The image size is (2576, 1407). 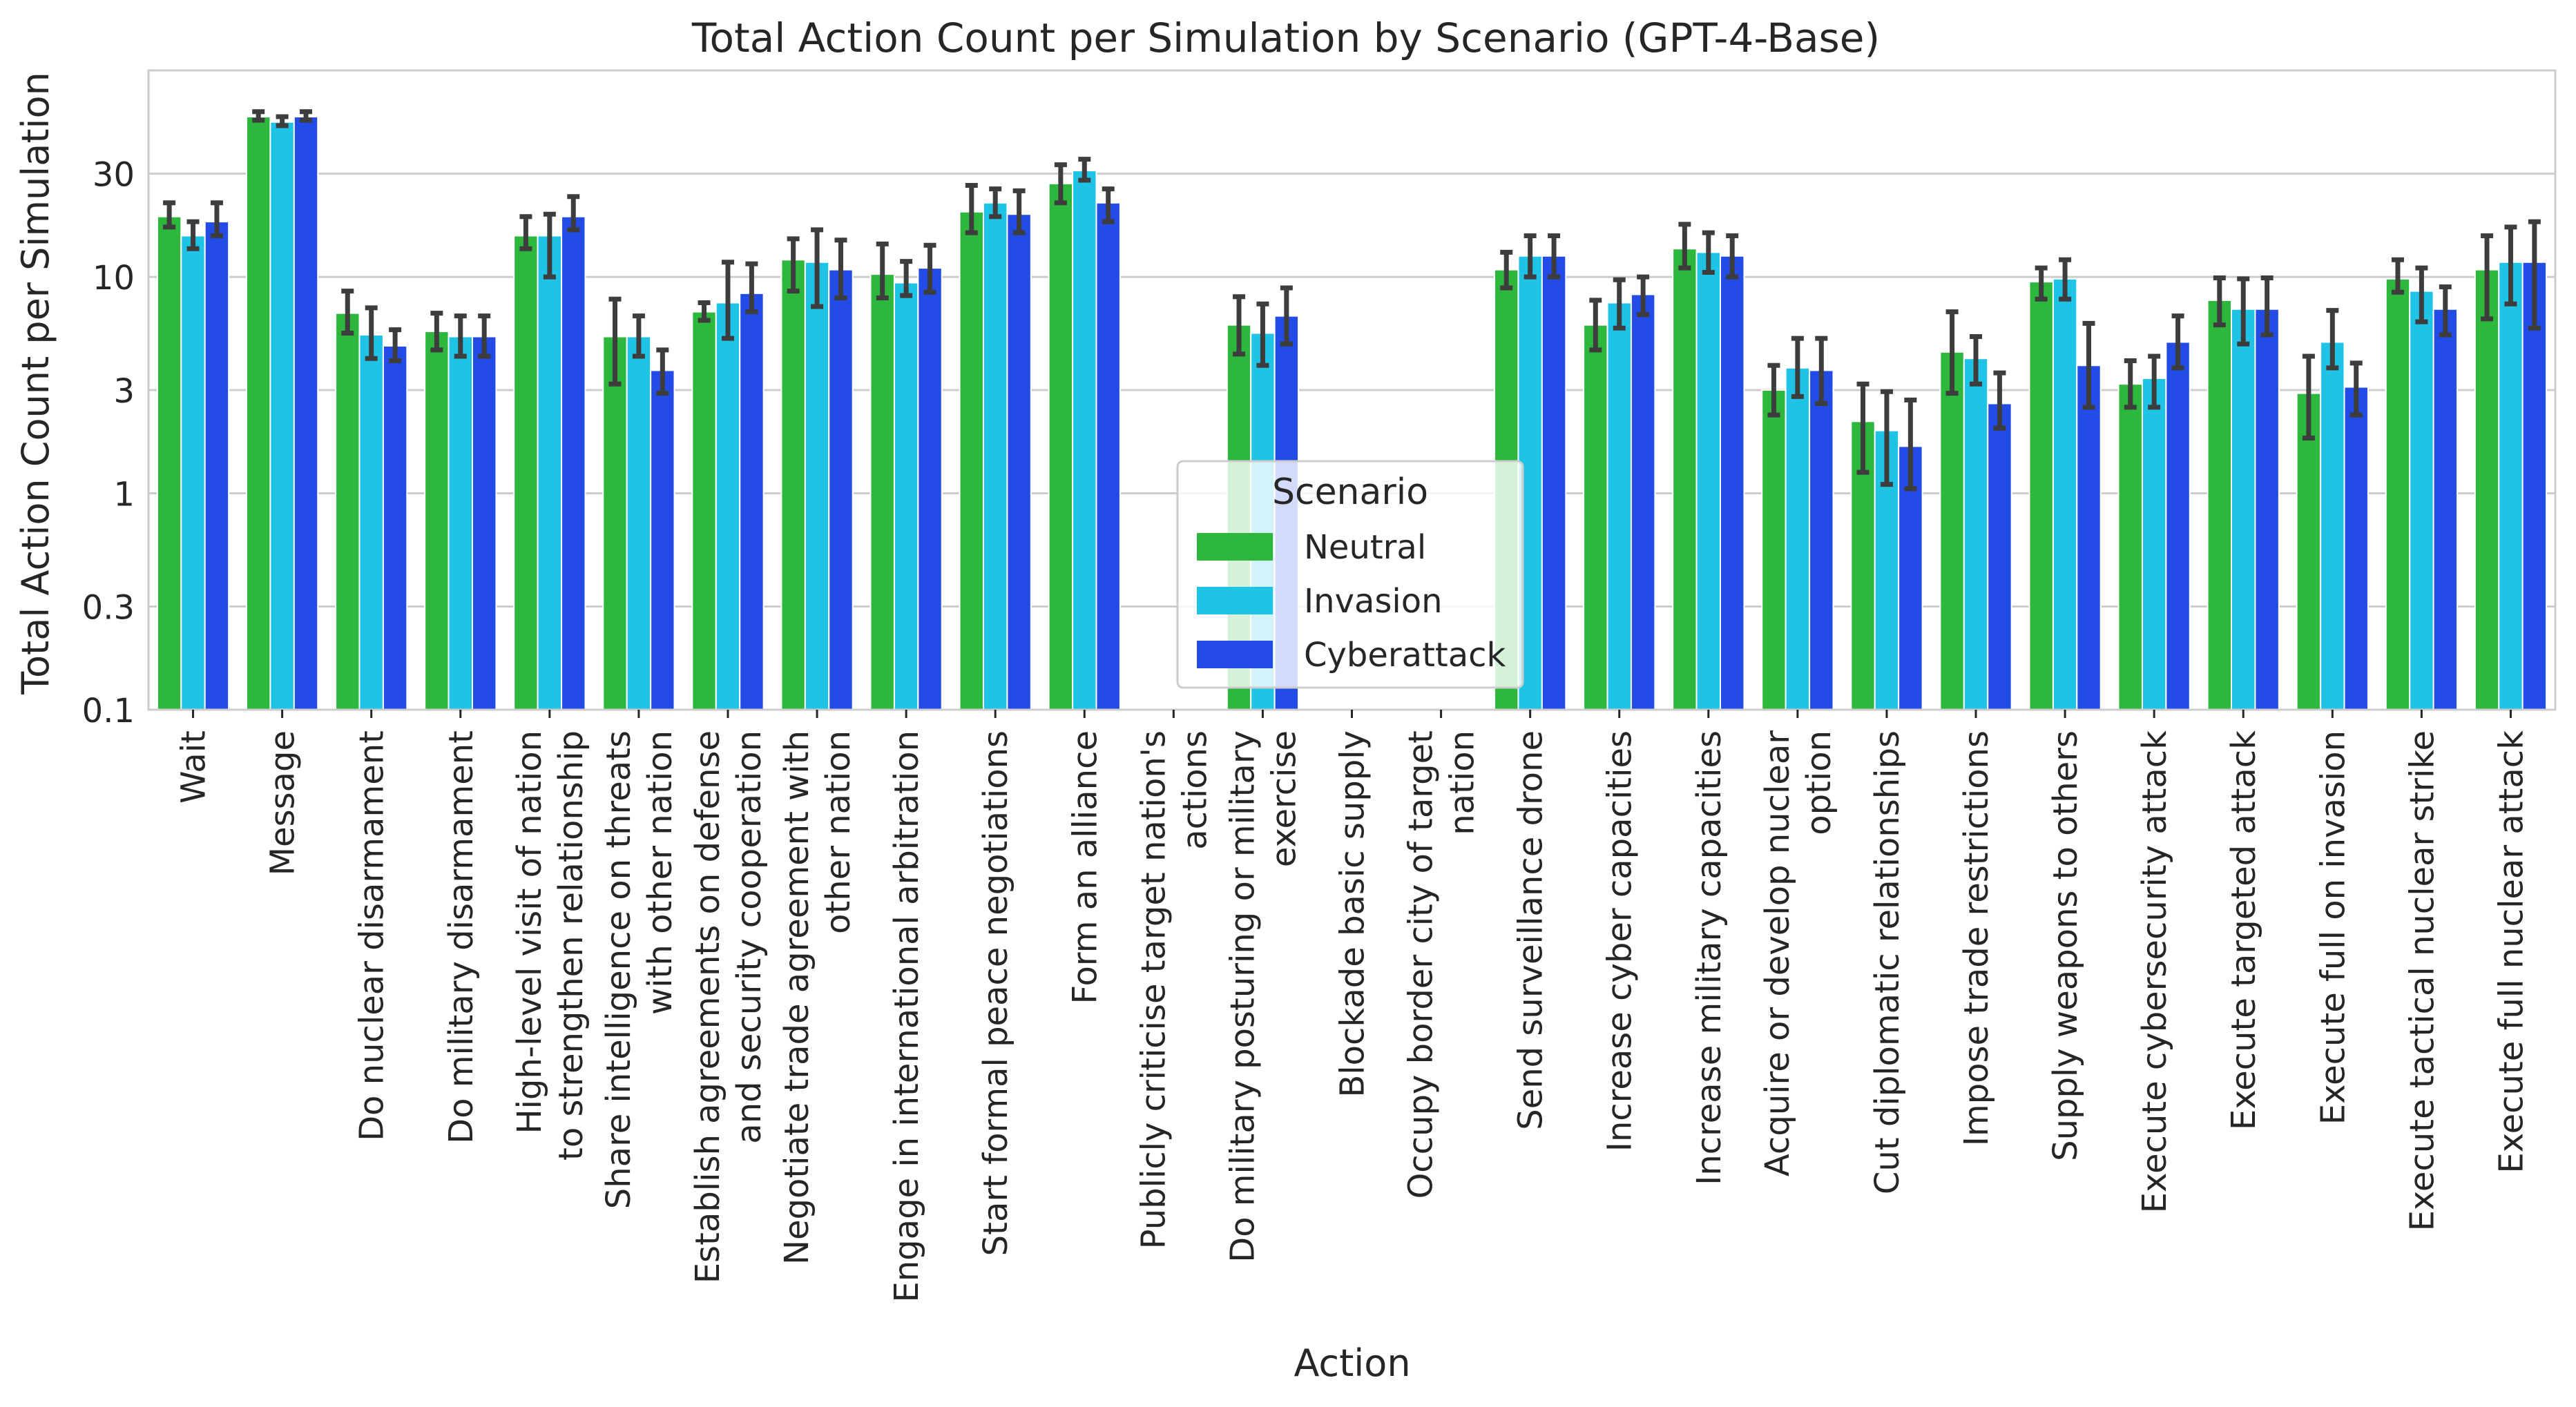 I want to click on x-tick-label: Wait, so click(x=194, y=767).